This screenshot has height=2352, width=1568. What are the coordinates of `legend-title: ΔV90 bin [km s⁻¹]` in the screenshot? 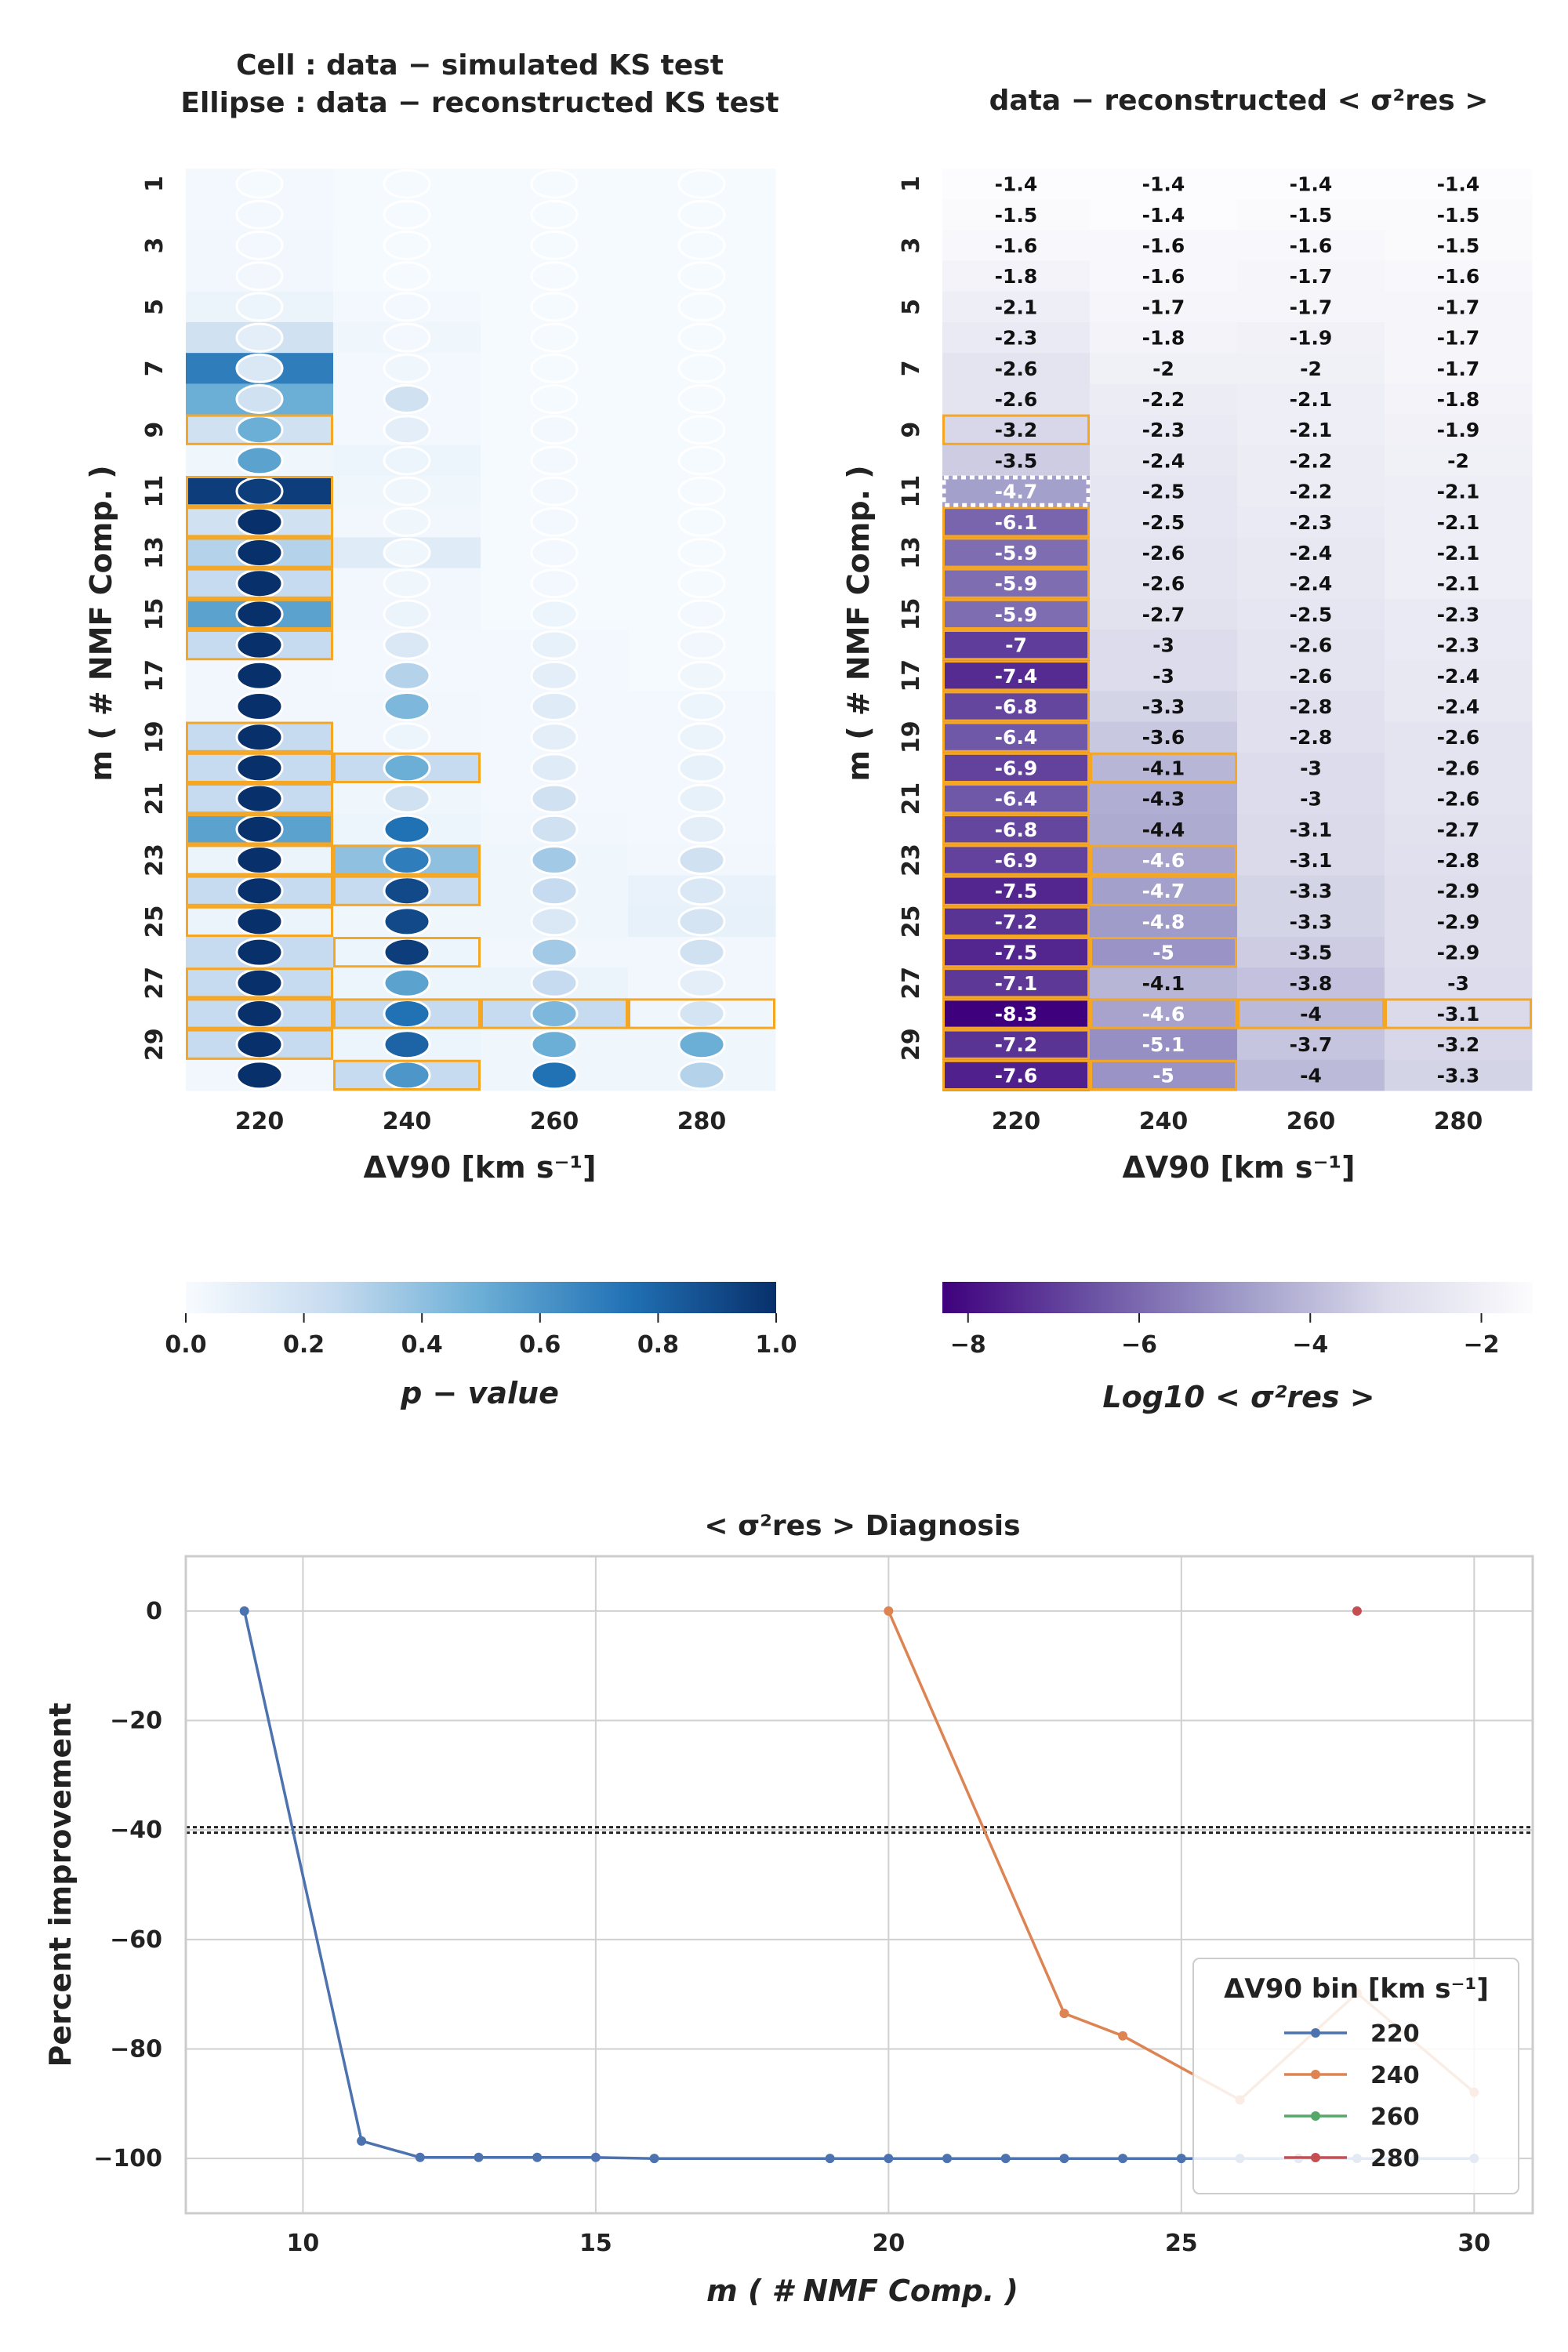 It's located at (1356, 1989).